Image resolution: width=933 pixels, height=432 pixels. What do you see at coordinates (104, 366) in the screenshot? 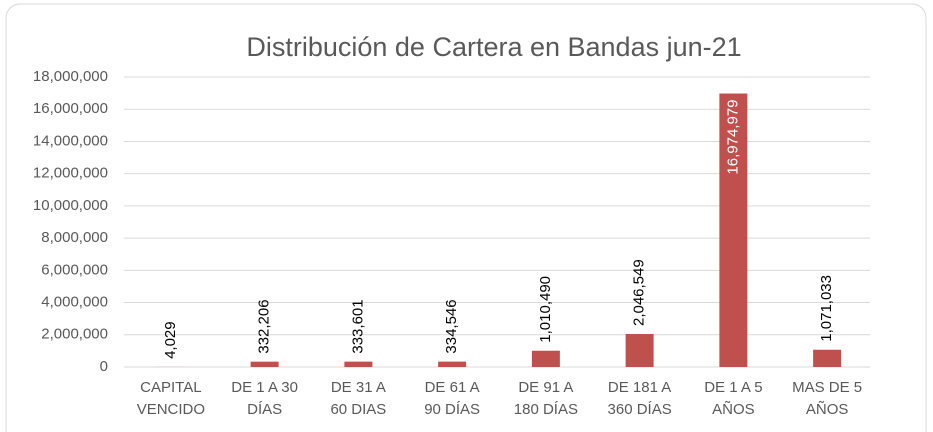
I see `y-tick-label: 0` at bounding box center [104, 366].